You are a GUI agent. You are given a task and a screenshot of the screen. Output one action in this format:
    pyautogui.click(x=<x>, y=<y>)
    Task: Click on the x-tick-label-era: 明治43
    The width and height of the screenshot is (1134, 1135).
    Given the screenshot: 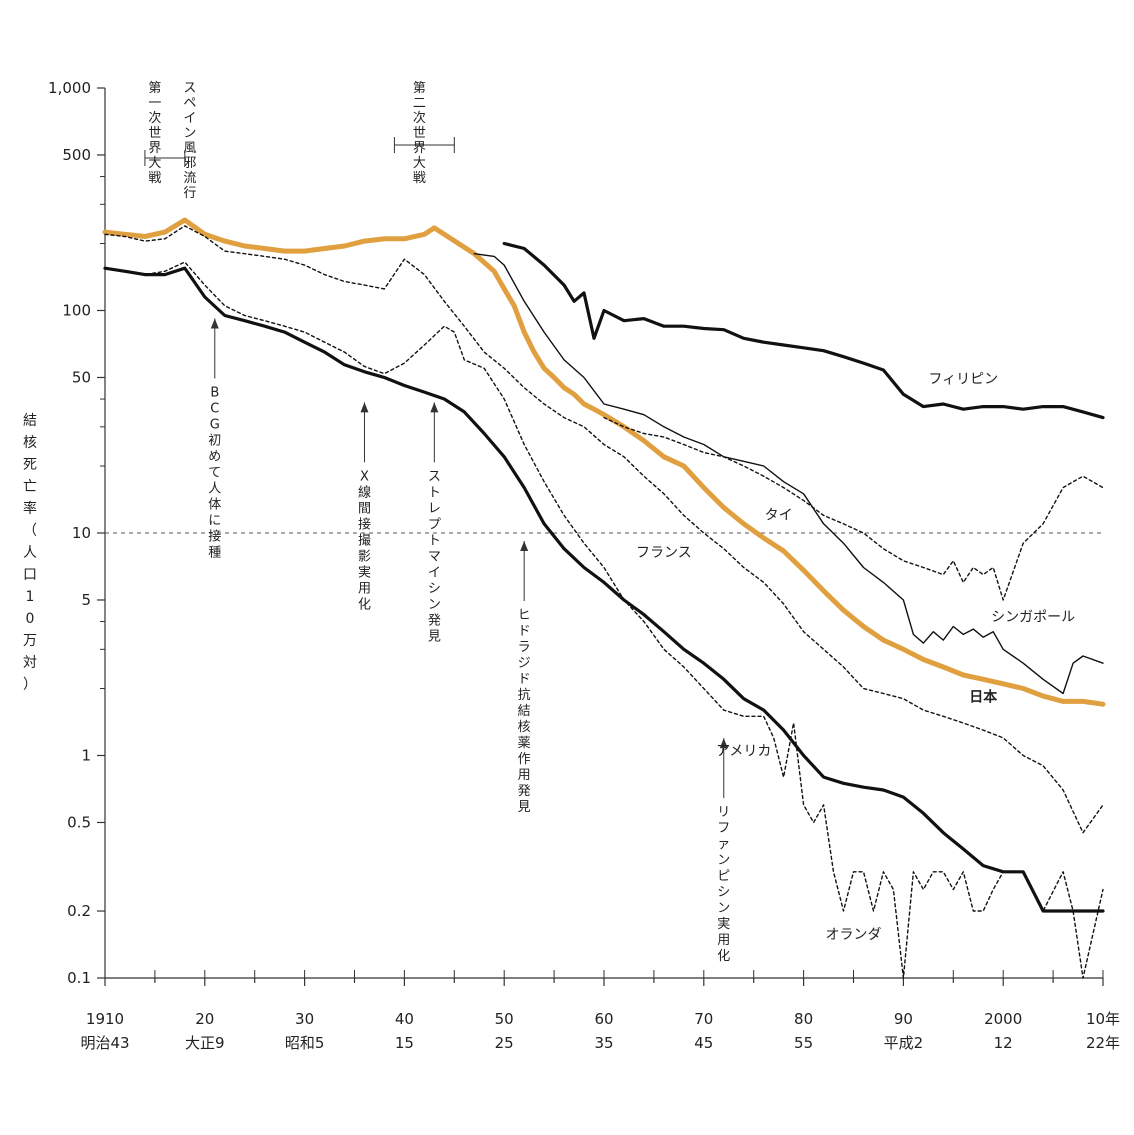 What is the action you would take?
    pyautogui.click(x=104, y=1043)
    